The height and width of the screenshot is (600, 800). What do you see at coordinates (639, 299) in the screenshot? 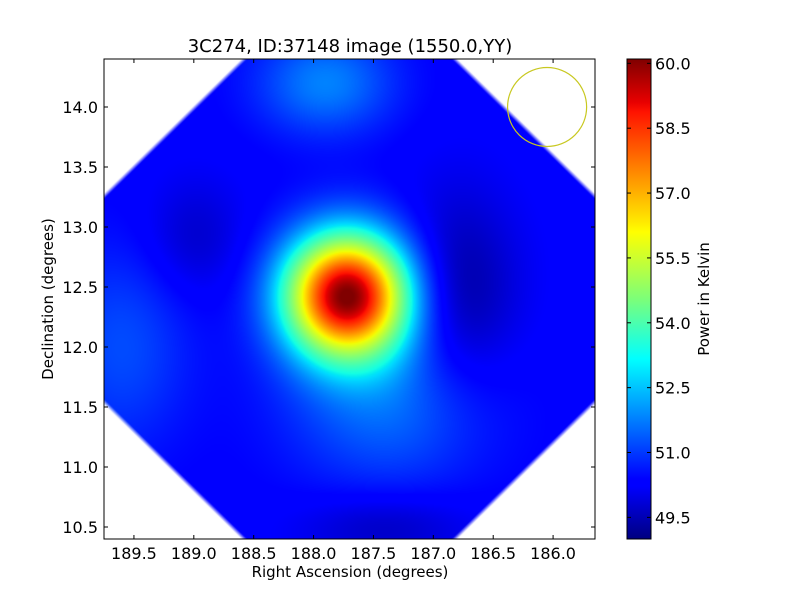
I see `colorbar` at bounding box center [639, 299].